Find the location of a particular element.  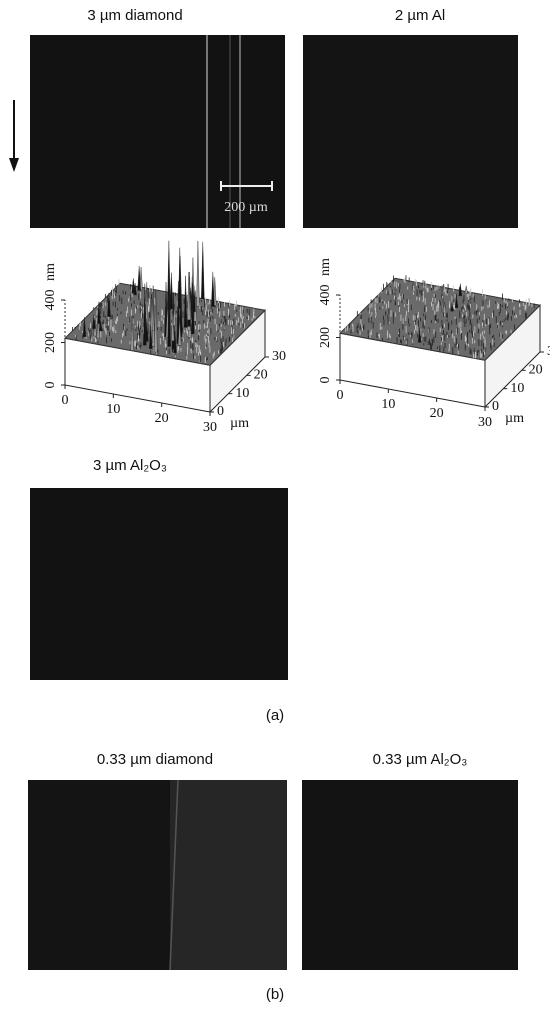

subfigure-label: (a) is located at coordinates (275, 715).